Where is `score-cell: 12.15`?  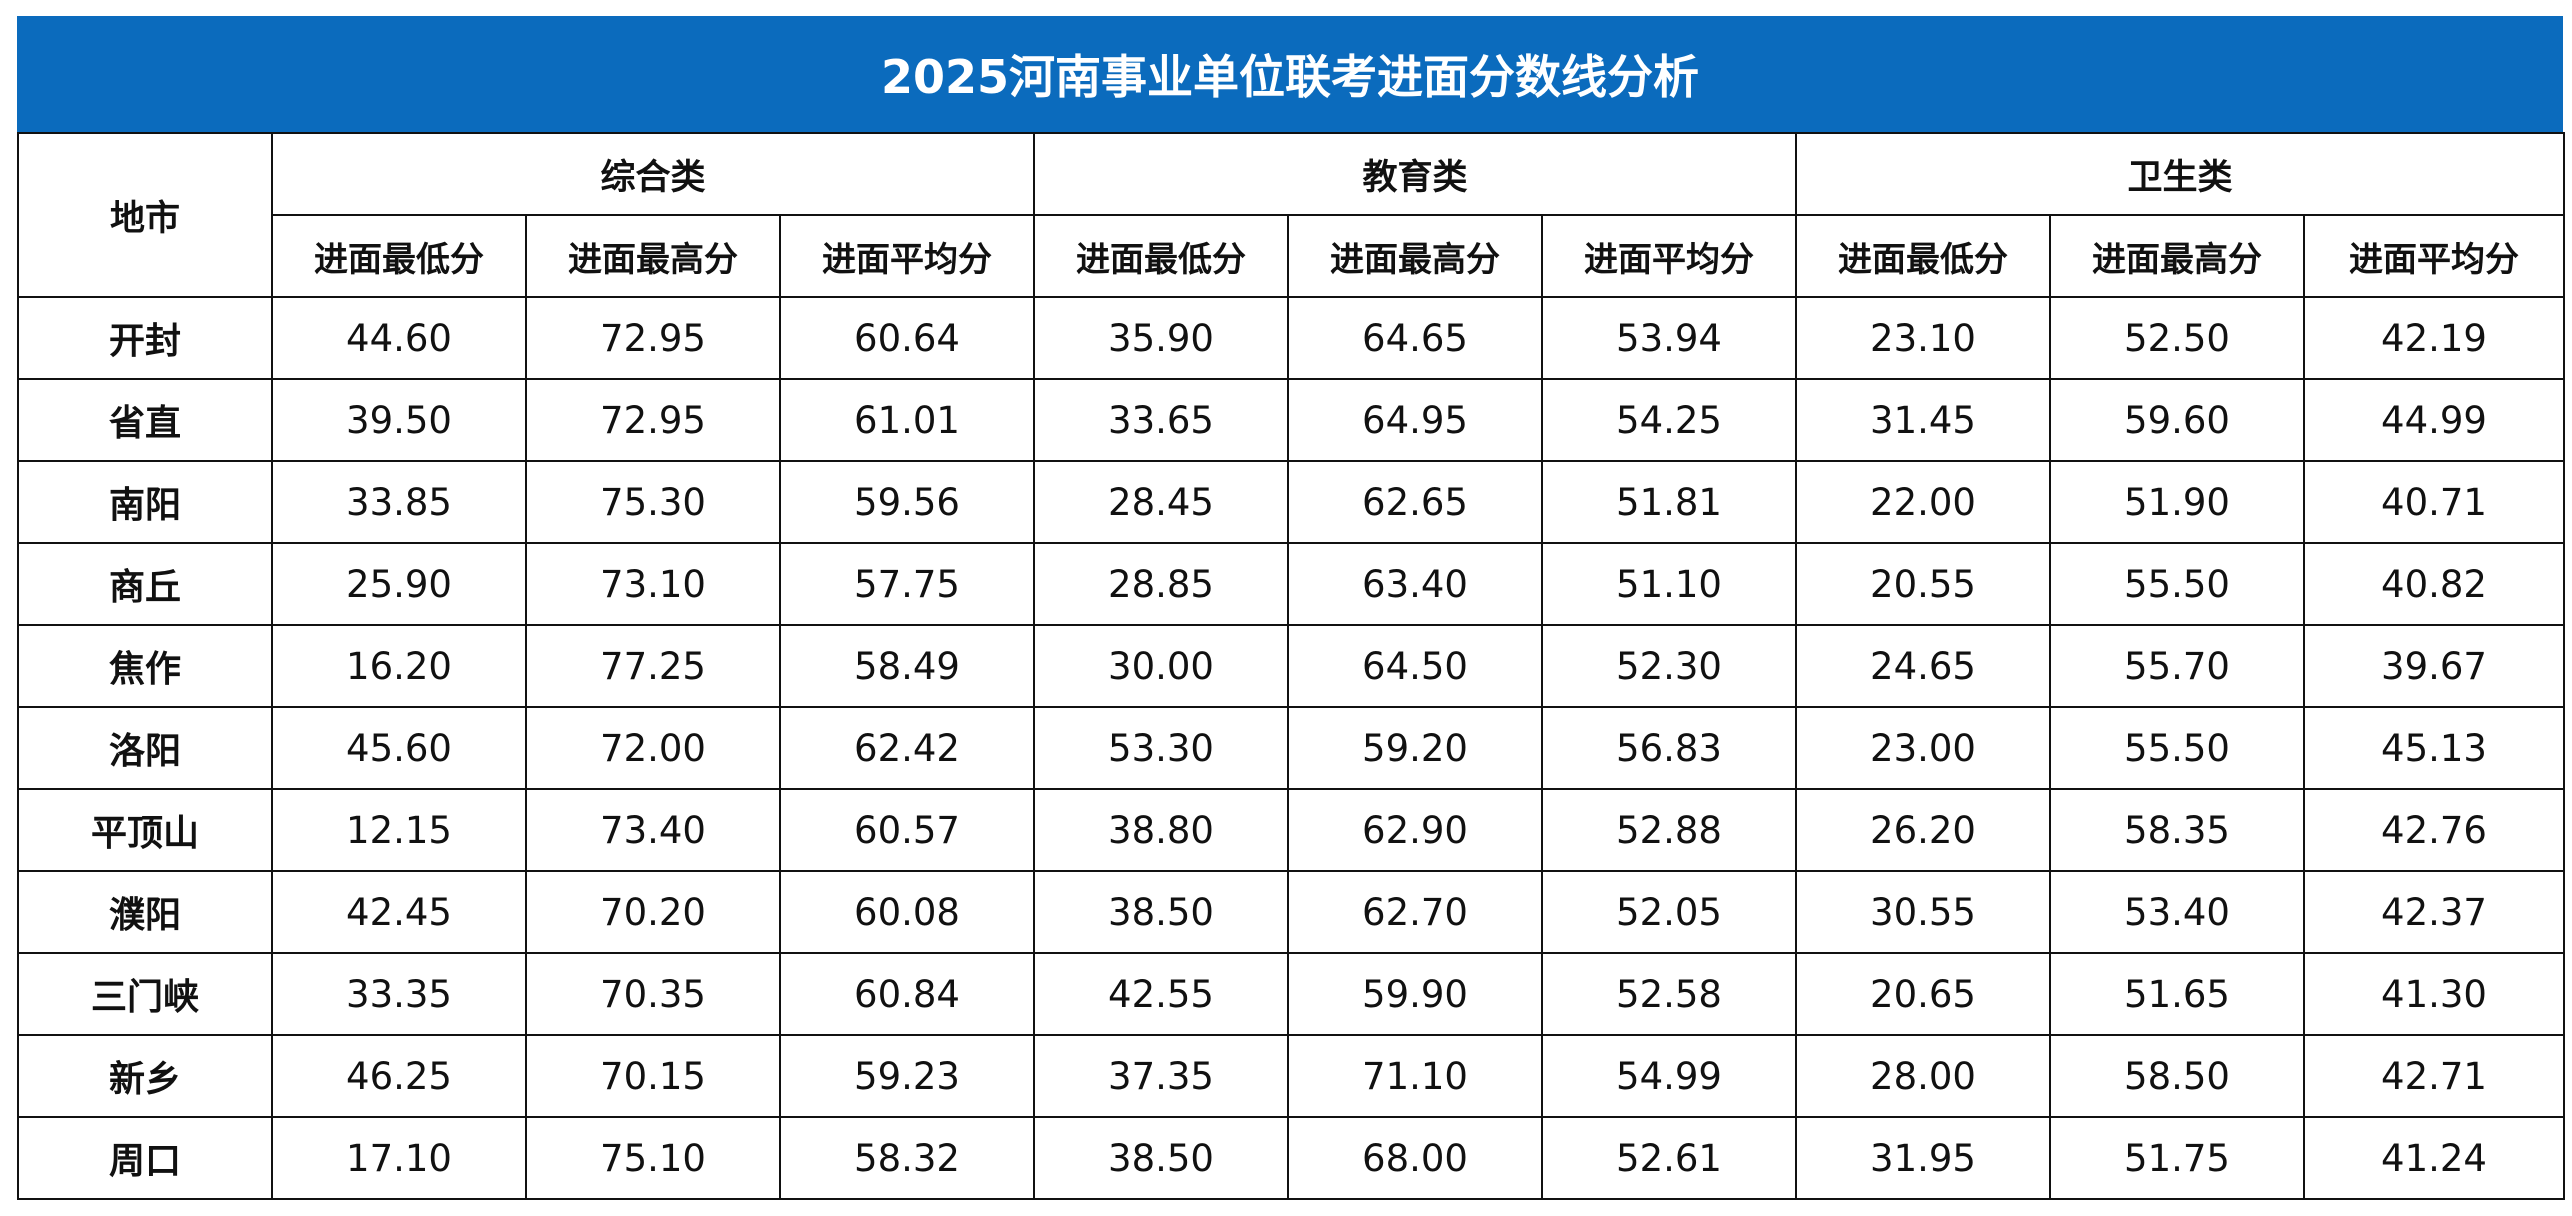 score-cell: 12.15 is located at coordinates (399, 830).